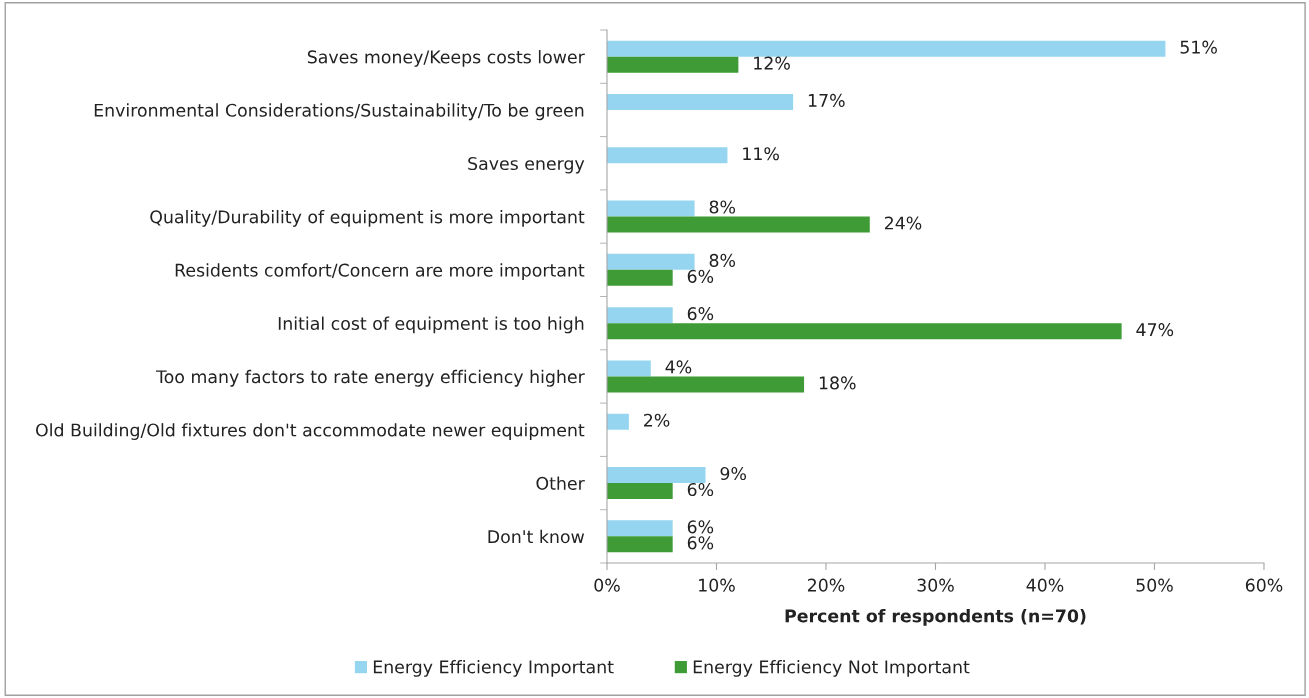 This screenshot has height=698, width=1309. I want to click on data-label: 17%, so click(826, 100).